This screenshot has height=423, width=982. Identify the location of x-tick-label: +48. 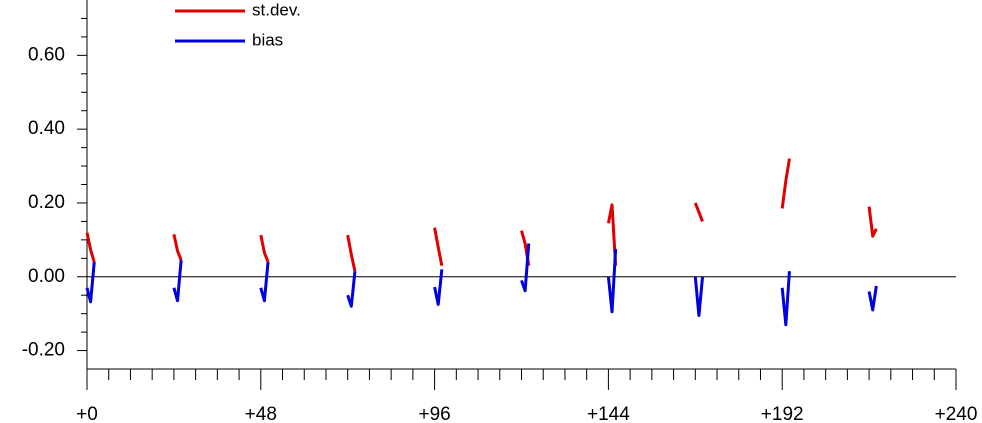
(261, 413).